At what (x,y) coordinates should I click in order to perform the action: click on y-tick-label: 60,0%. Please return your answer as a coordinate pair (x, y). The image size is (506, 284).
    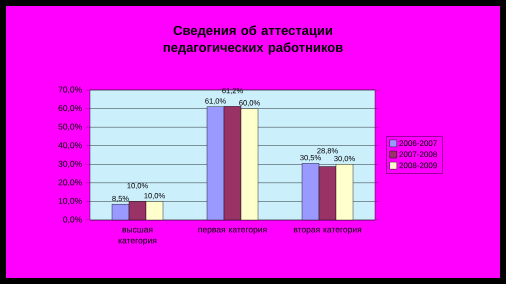
    Looking at the image, I should click on (70, 108).